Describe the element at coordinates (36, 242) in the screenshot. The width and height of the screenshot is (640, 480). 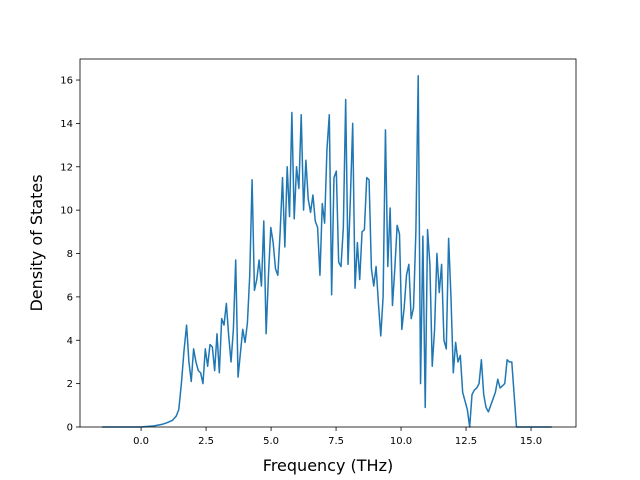
I see `y-axis-label: Density of States` at that location.